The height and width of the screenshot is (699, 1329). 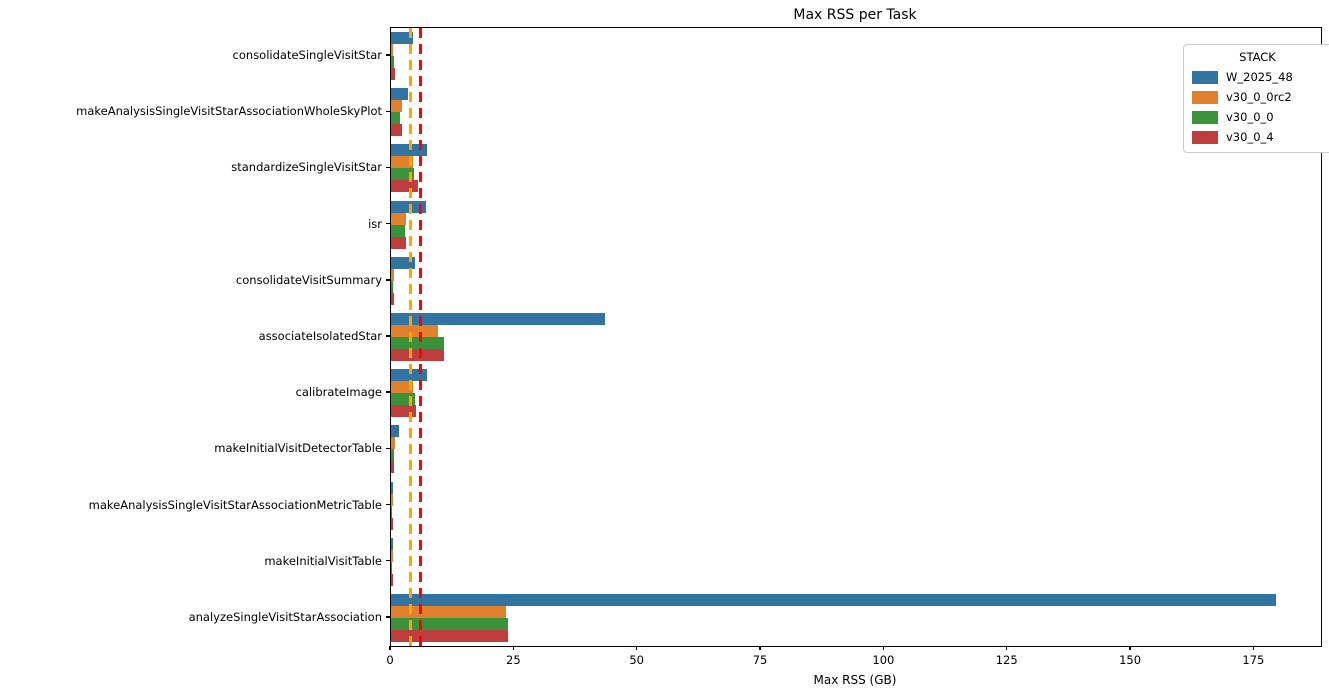 I want to click on threshold-line-red-threshold, so click(x=420, y=337).